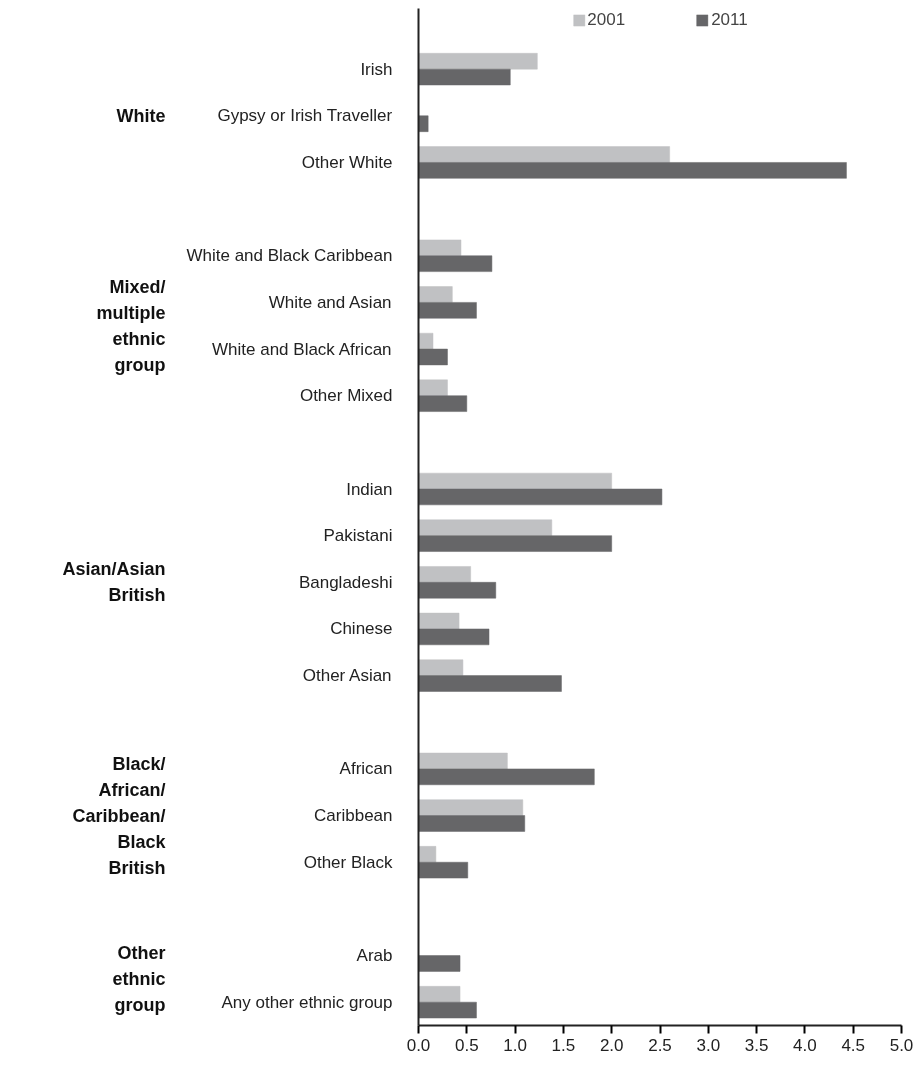 This screenshot has height=1076, width=923. What do you see at coordinates (366, 769) in the screenshot?
I see `y-tick-label: African` at bounding box center [366, 769].